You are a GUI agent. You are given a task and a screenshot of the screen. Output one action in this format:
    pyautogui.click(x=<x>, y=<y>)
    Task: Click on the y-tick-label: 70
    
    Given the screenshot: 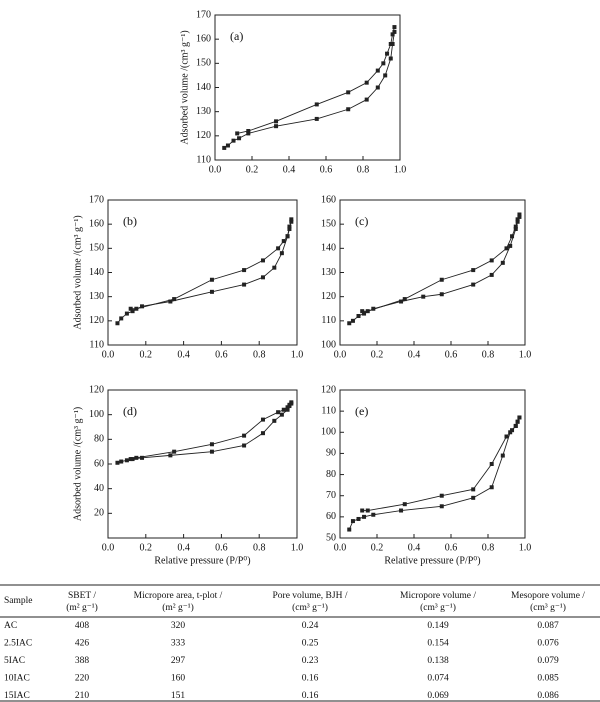 What is the action you would take?
    pyautogui.click(x=331, y=495)
    